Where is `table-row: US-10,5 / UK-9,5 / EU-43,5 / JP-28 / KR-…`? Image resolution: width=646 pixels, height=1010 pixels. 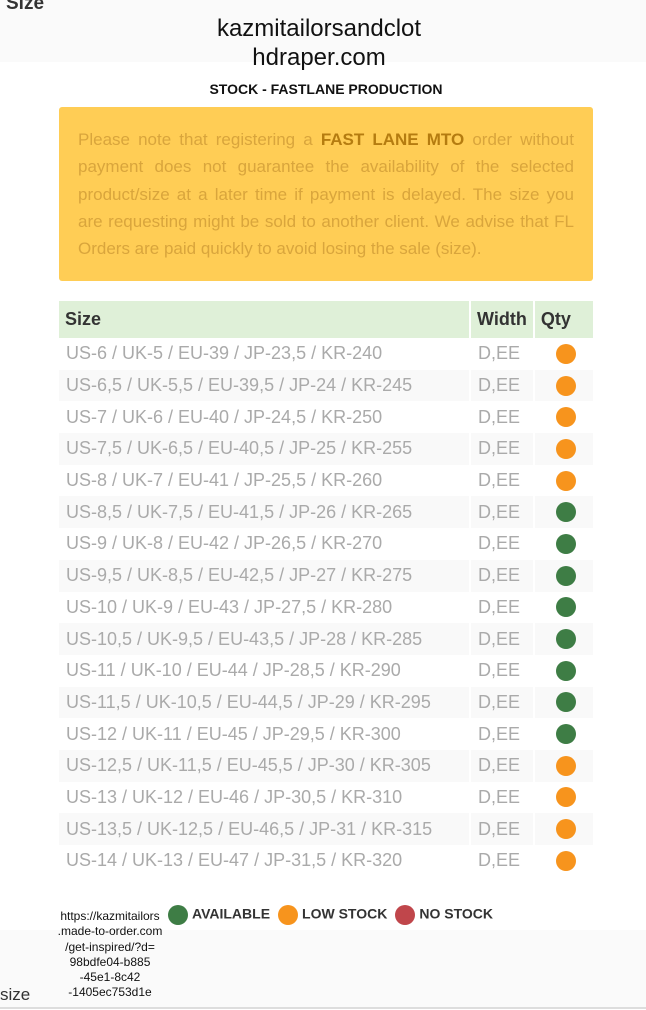 table-row: US-10,5 / UK-9,5 / EU-43,5 / JP-28 / KR-… is located at coordinates (326, 639).